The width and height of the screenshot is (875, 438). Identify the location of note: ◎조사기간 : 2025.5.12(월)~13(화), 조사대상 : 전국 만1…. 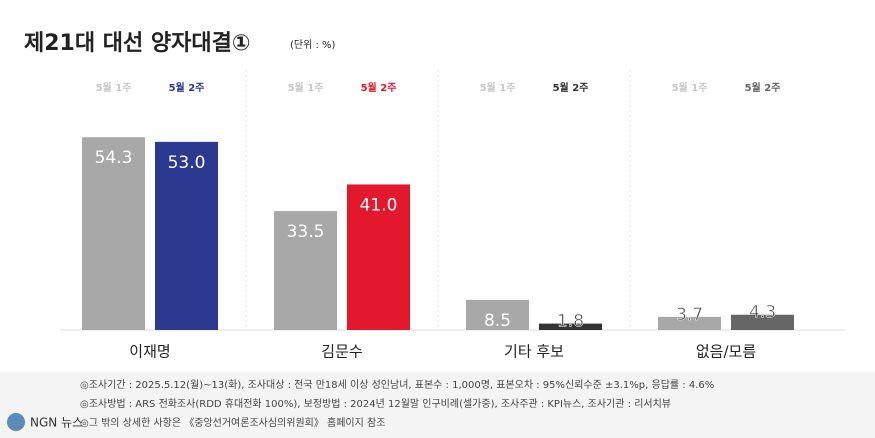
(397, 385).